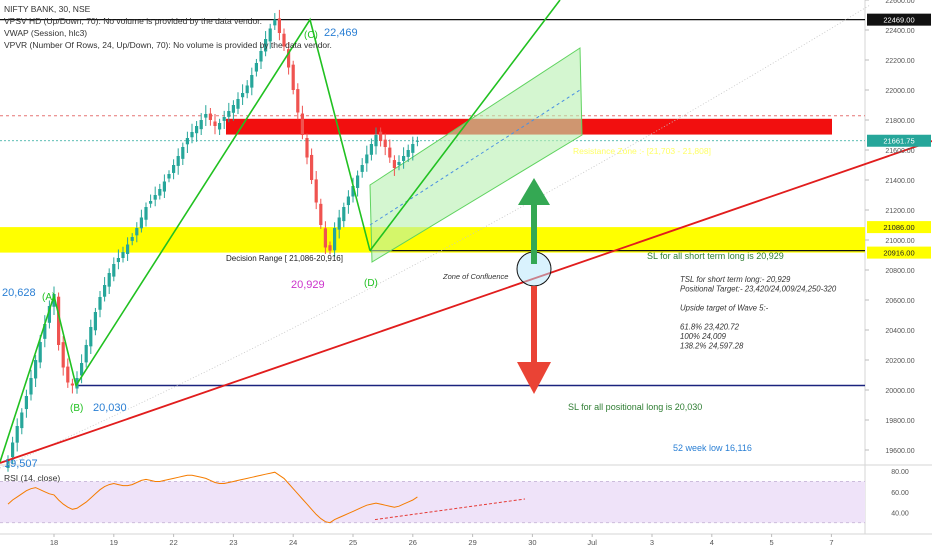 The image size is (932, 550). Describe the element at coordinates (432, 240) in the screenshot. I see `decision-range-zone` at that location.